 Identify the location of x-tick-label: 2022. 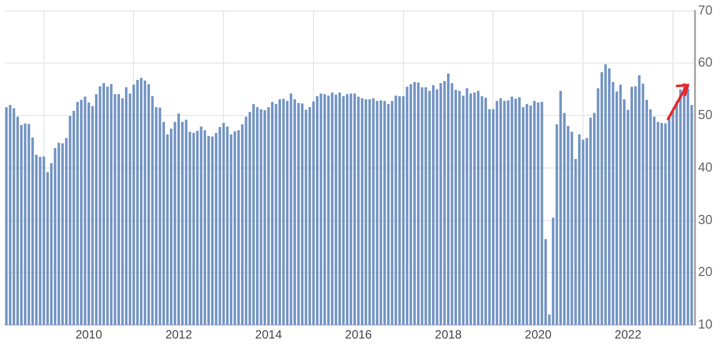
(628, 335).